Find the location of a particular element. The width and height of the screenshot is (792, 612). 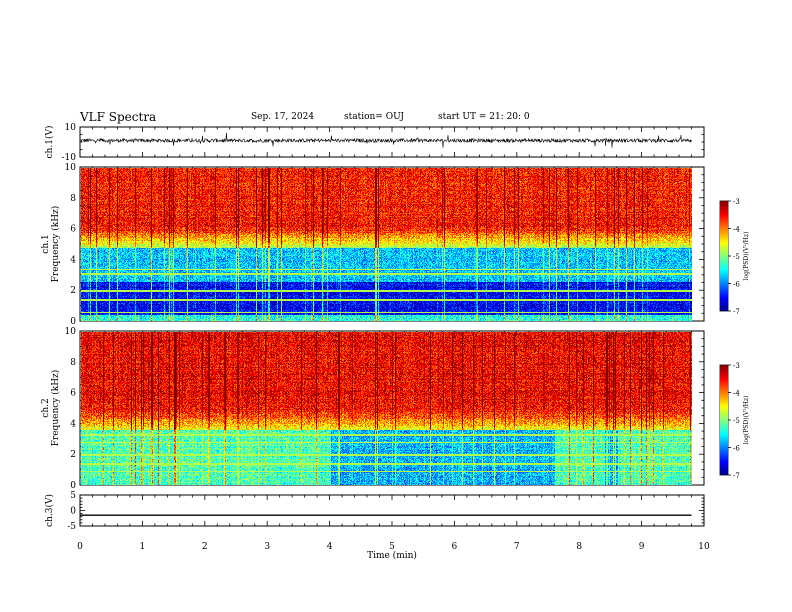

colorbar-tick-label-1: -5 is located at coordinates (736, 257).